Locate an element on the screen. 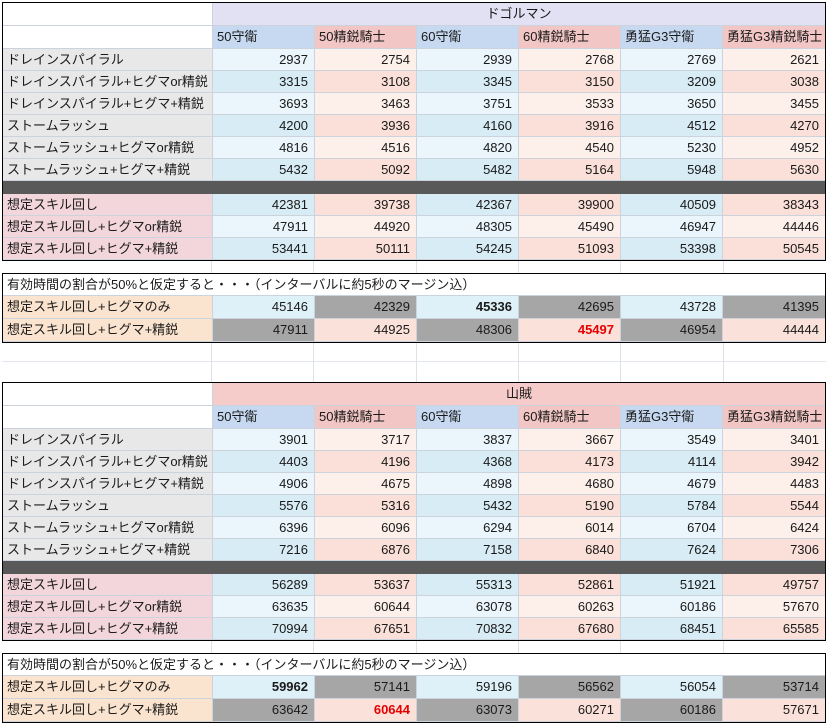 This screenshot has width=826, height=723. value-cell: 5948 is located at coordinates (672, 170).